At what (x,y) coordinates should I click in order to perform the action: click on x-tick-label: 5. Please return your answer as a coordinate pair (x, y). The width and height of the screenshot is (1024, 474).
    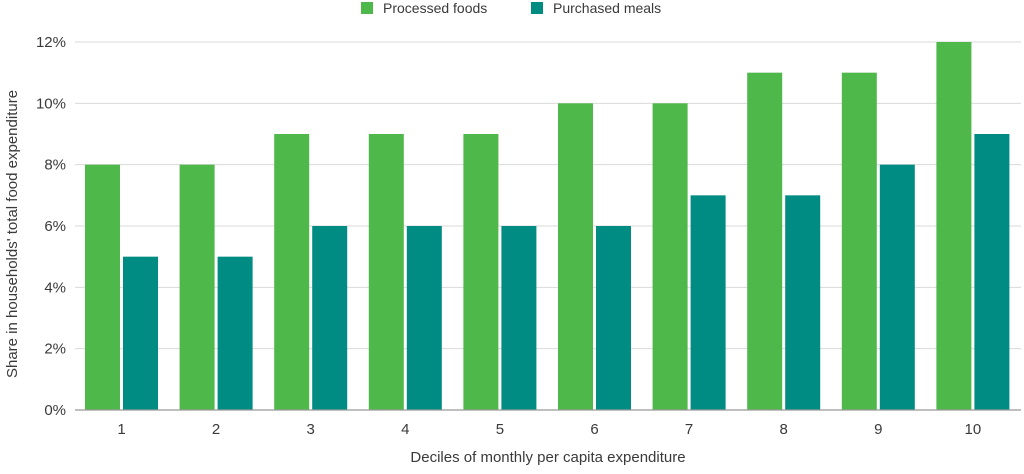
    Looking at the image, I should click on (500, 429).